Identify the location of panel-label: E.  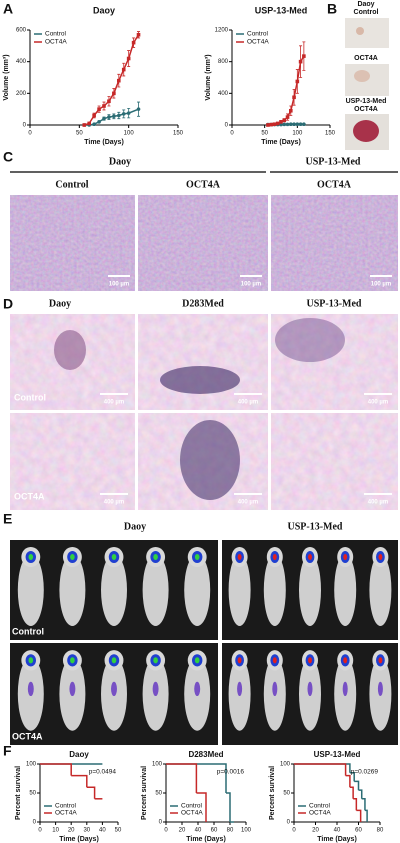
(7, 519).